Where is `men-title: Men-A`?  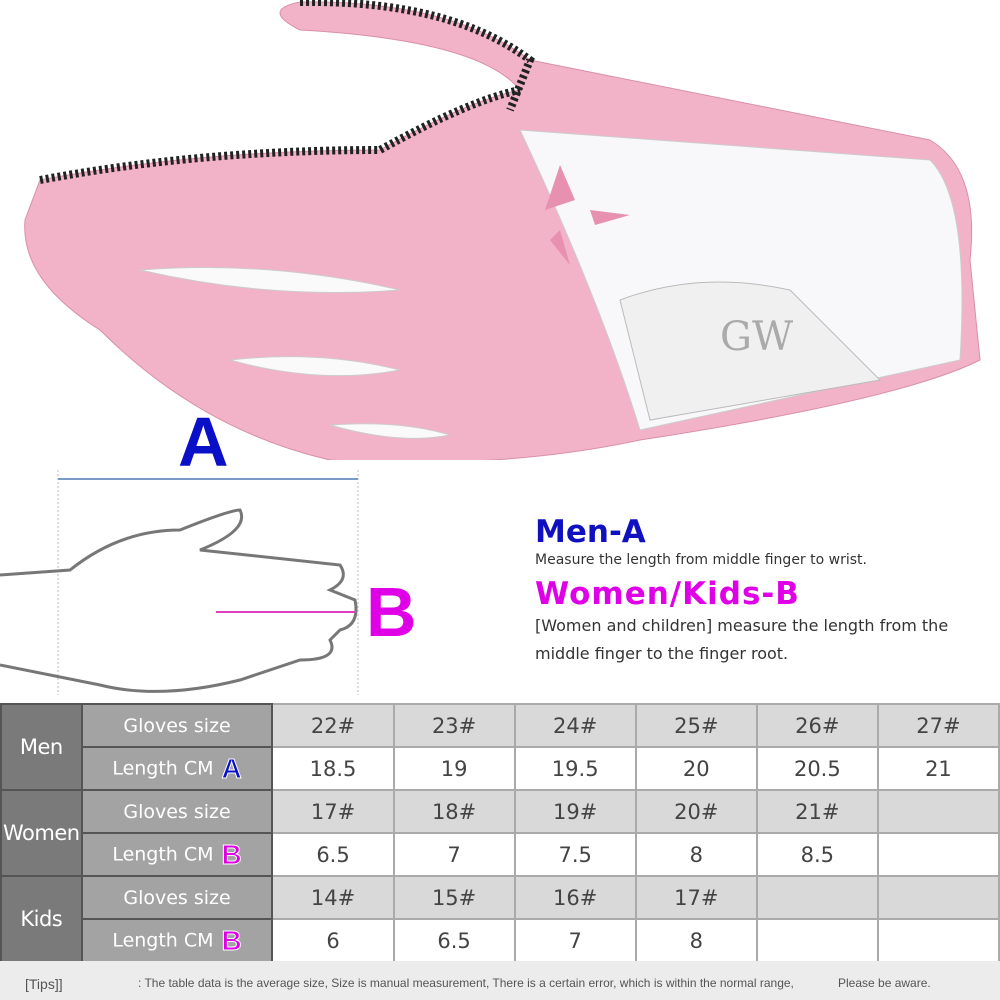
men-title: Men-A is located at coordinates (590, 532).